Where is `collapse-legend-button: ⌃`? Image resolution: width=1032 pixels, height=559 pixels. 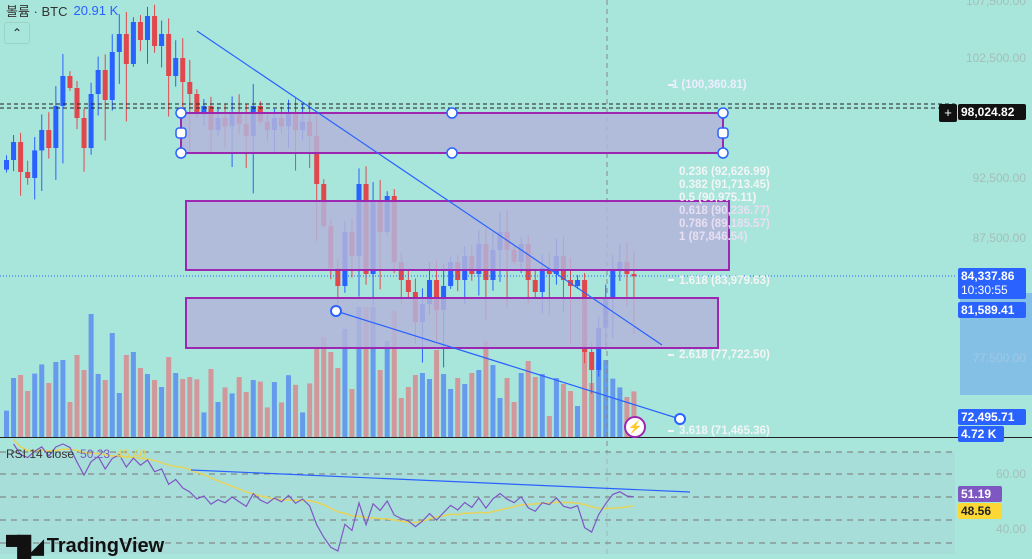 collapse-legend-button: ⌃ is located at coordinates (17, 33).